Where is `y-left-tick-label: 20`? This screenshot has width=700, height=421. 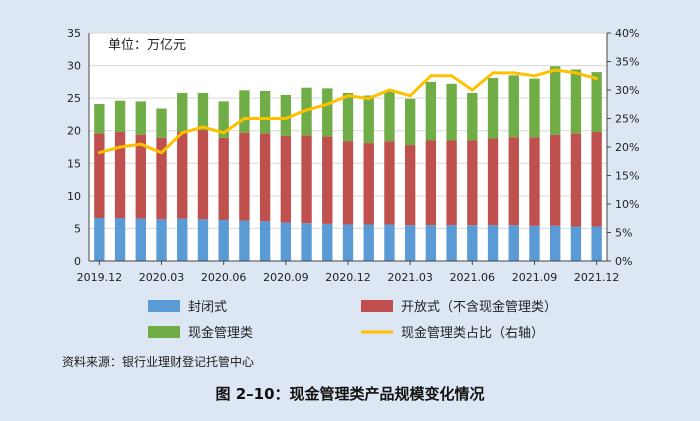 y-left-tick-label: 20 is located at coordinates (74, 131).